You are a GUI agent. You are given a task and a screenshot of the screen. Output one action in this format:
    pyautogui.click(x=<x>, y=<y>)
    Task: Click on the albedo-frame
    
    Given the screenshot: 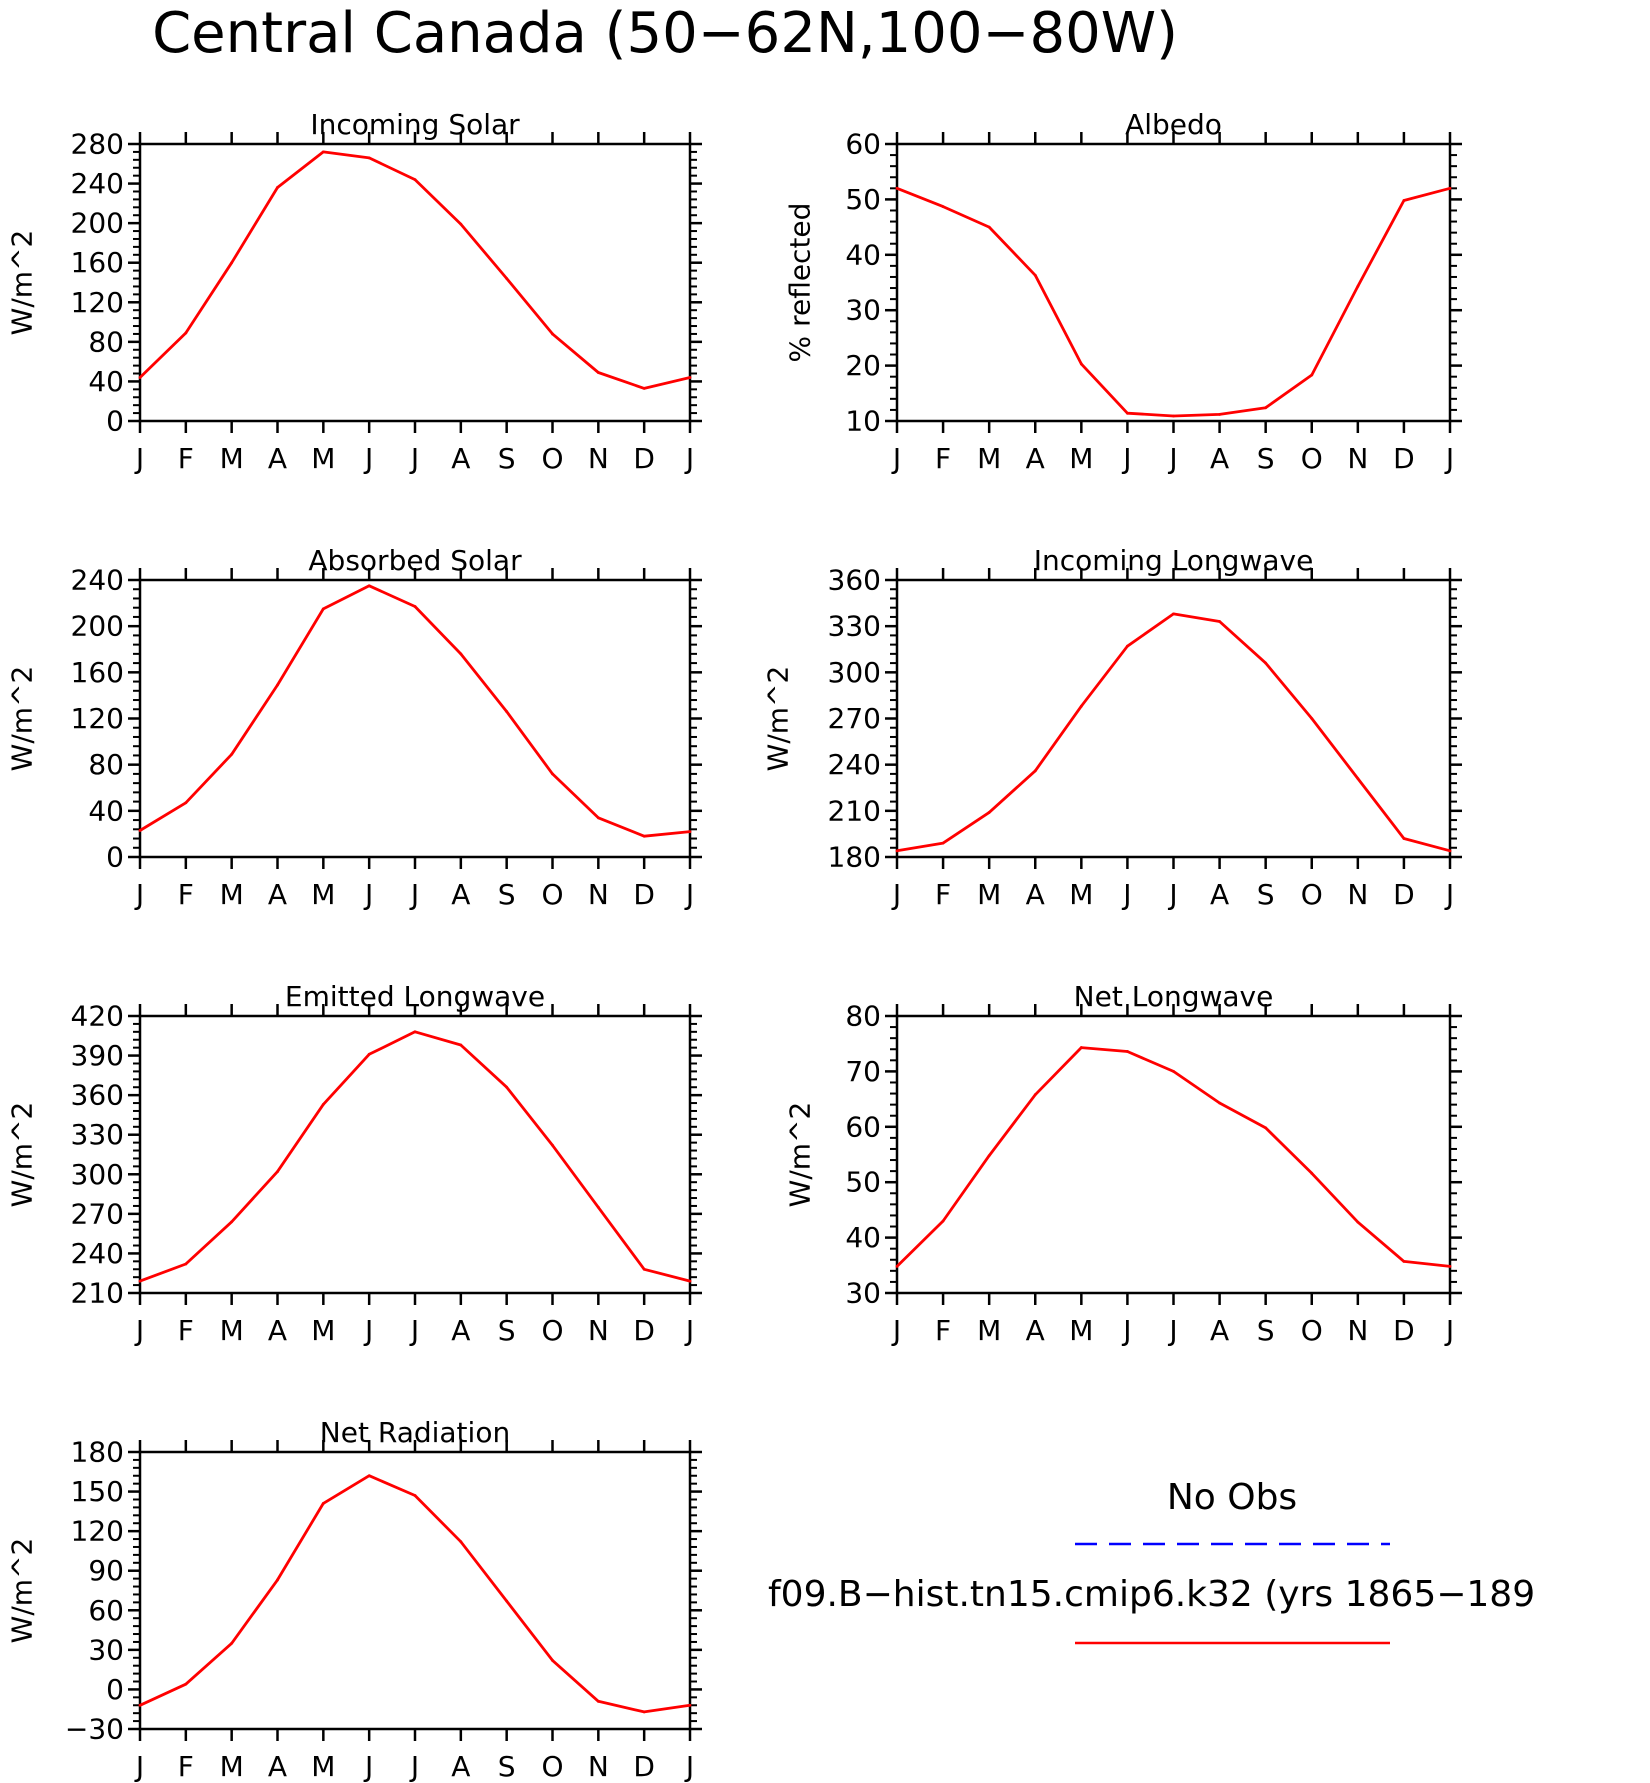 What is the action you would take?
    pyautogui.click(x=1173, y=282)
    